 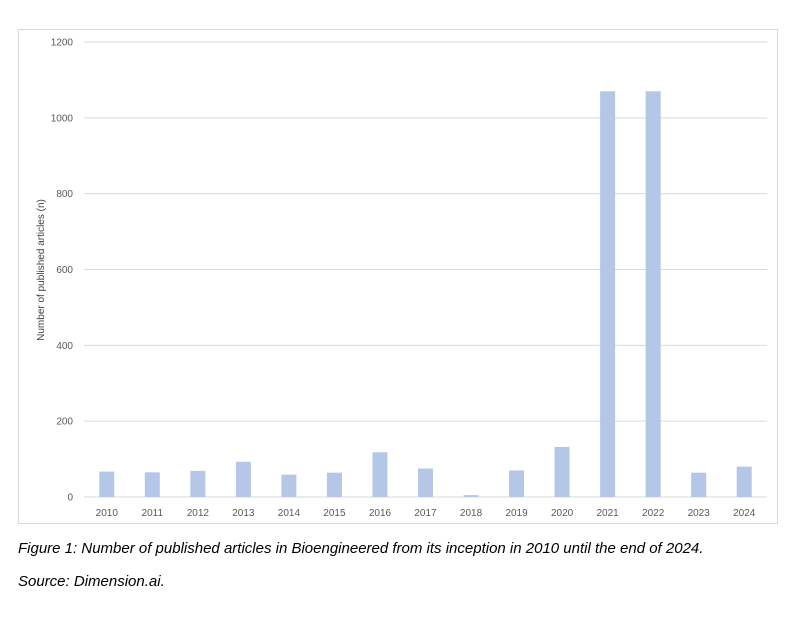 I want to click on y-tick-label: 0, so click(x=70, y=498).